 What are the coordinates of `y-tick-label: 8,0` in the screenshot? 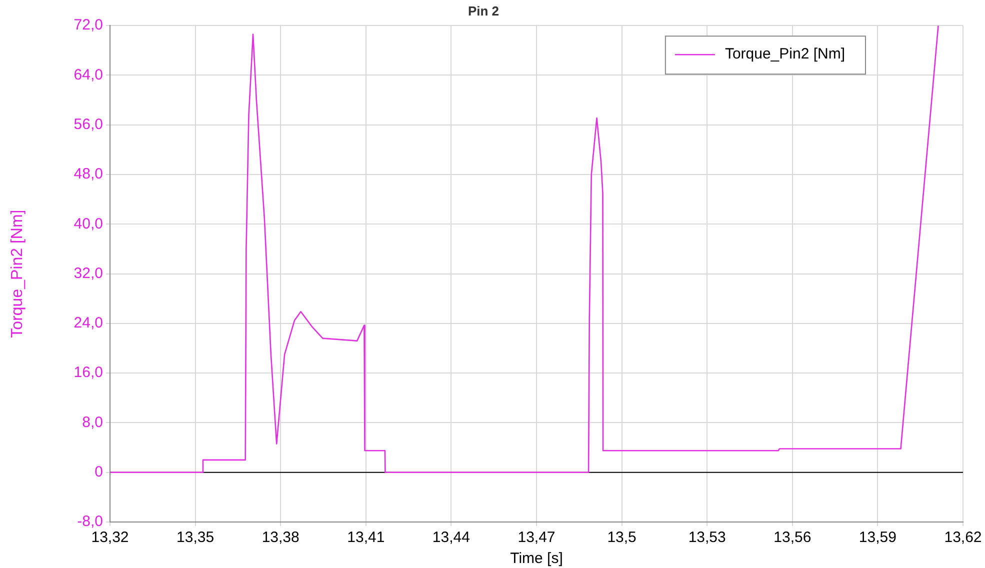 It's located at (92, 422).